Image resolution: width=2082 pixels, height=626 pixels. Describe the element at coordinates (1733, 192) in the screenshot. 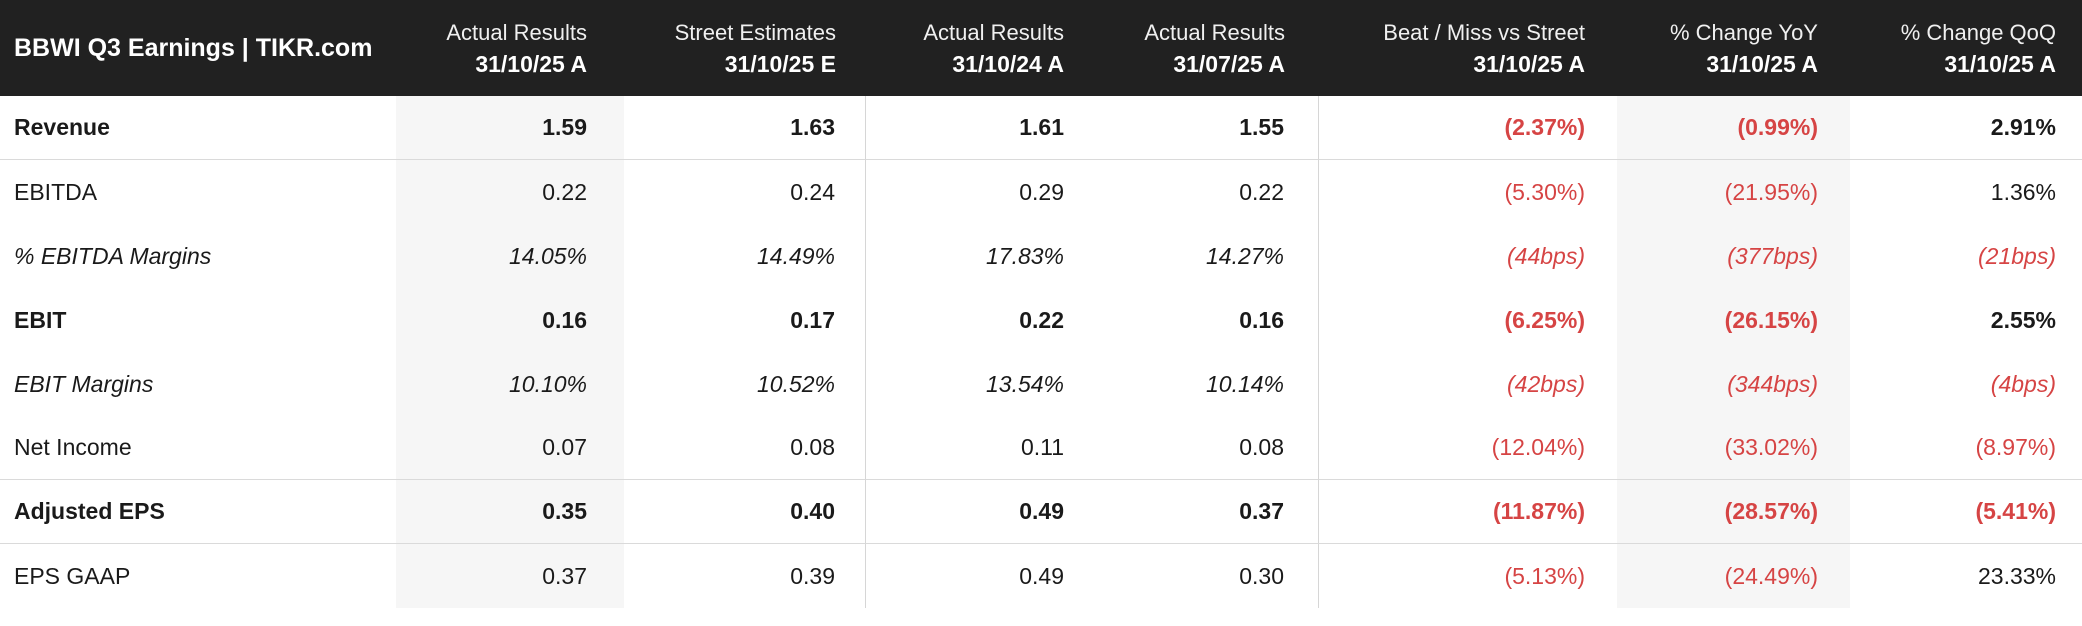

I see `value-cell: (21.95%)` at that location.